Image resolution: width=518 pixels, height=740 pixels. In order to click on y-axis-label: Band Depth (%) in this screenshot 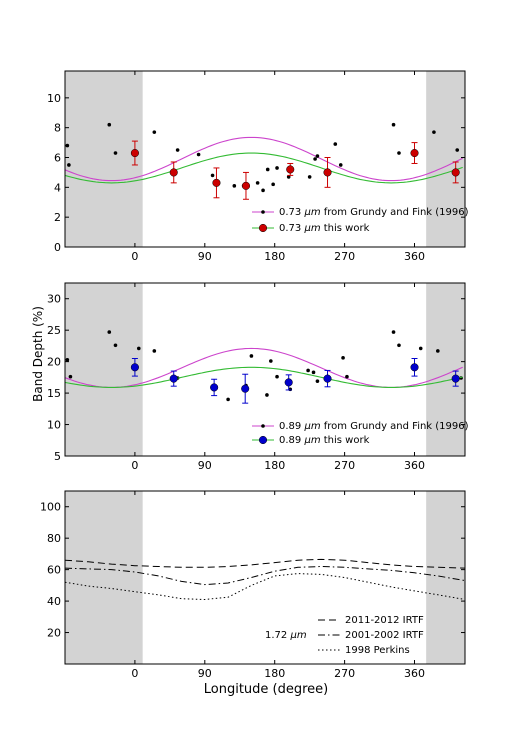, I will do `click(38, 354)`.